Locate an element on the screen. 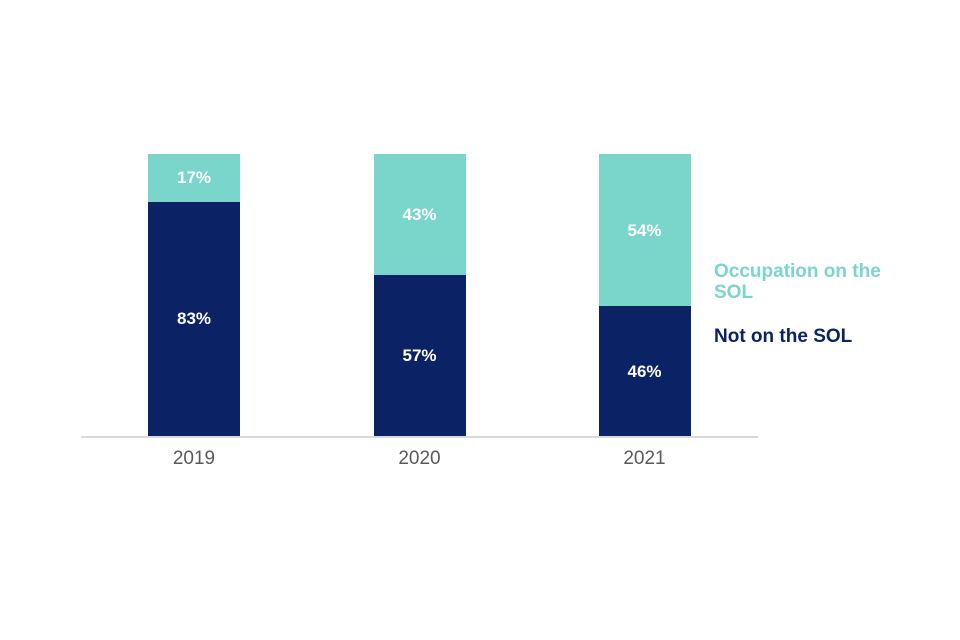  bar-value-label: 83% is located at coordinates (194, 319).